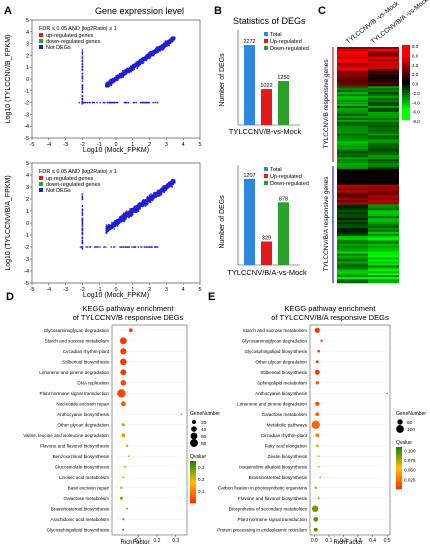 This screenshot has height=550, width=430. I want to click on panel-b-letter: B, so click(218, 11).